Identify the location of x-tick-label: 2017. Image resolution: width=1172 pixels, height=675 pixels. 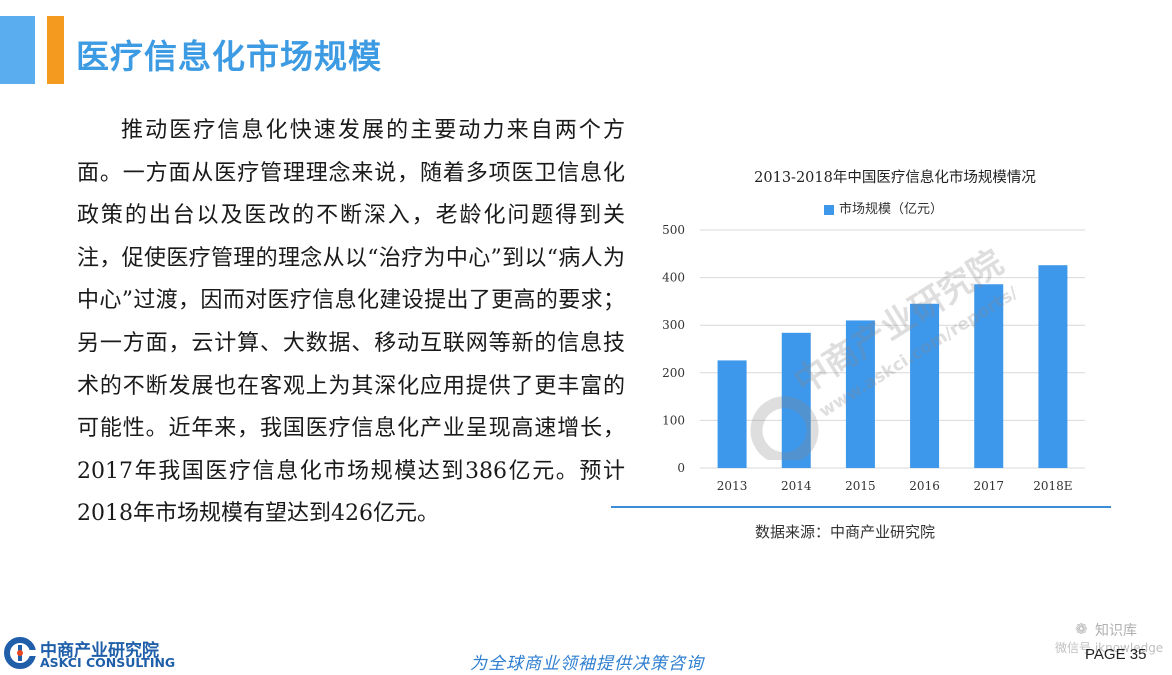
(988, 486).